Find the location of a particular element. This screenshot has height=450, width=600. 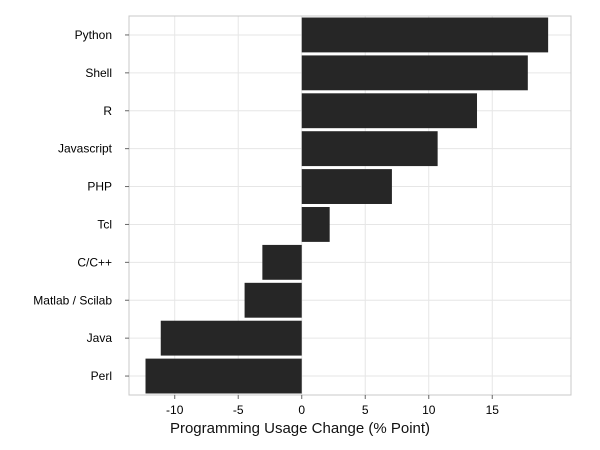

y-tick-label: Matlab / Scilab is located at coordinates (72, 300).